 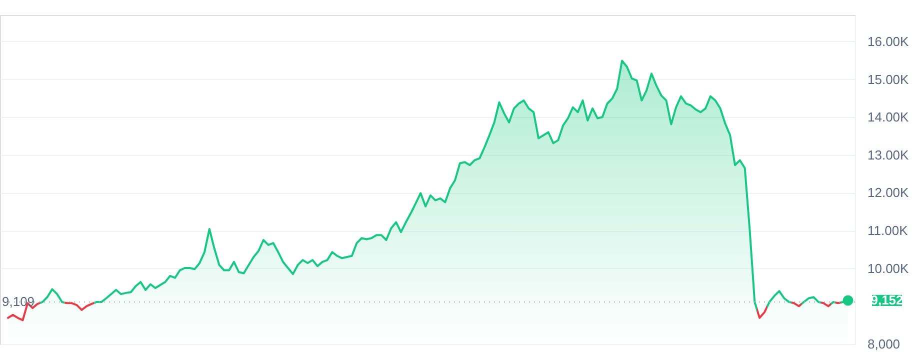 What do you see at coordinates (889, 41) in the screenshot?
I see `y-tick-label: 16.00K` at bounding box center [889, 41].